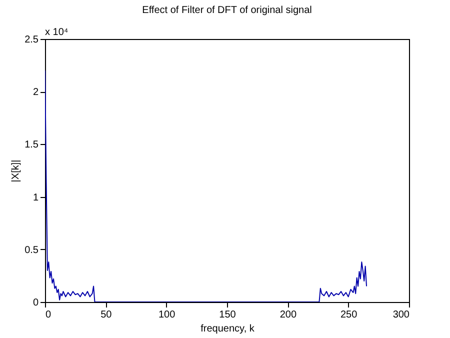 This screenshot has height=338, width=450. I want to click on y-tick-label: 2, so click(35, 92).